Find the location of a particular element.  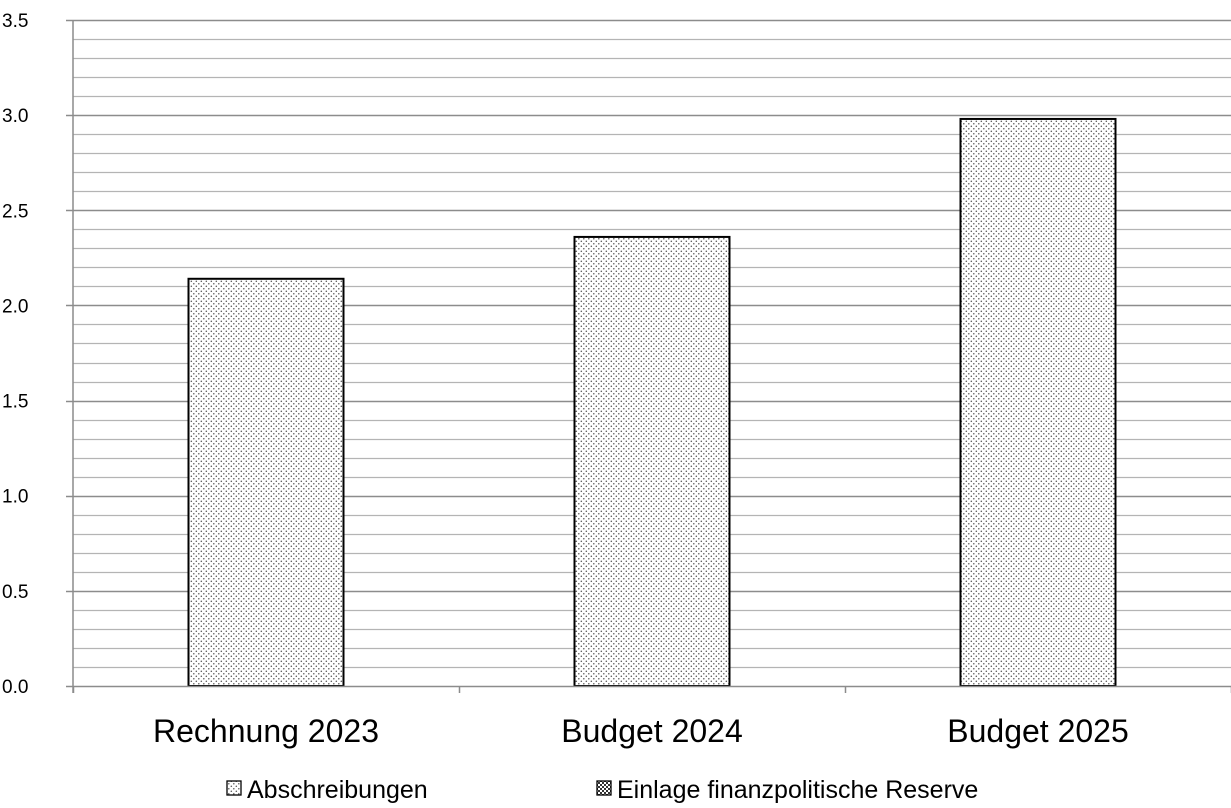

y-axis-tick-labels: 0.0 0.5 1.0 1.5 2.0 2.5 3.0 3.5 is located at coordinates (15, 354).